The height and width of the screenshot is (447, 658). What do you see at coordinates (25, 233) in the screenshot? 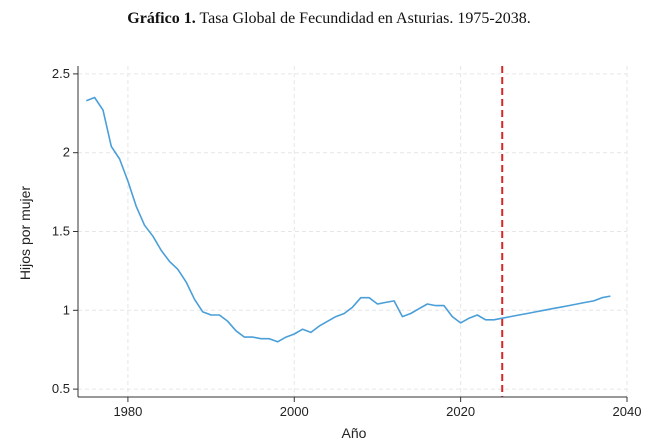
I see `y-axis-title: Hijos por mujer` at bounding box center [25, 233].